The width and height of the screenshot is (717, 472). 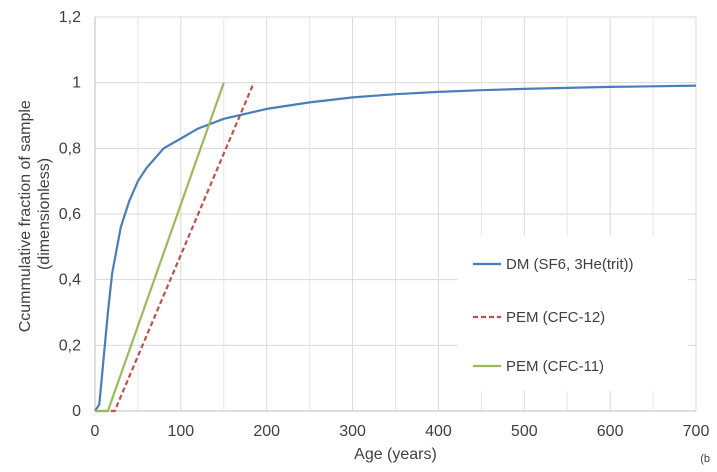 What do you see at coordinates (70, 280) in the screenshot?
I see `y-tick-label: 0,4` at bounding box center [70, 280].